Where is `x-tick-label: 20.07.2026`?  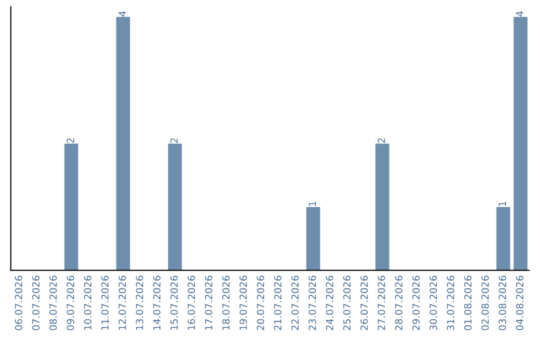 x-tick-label: 20.07.2026 is located at coordinates (260, 303).